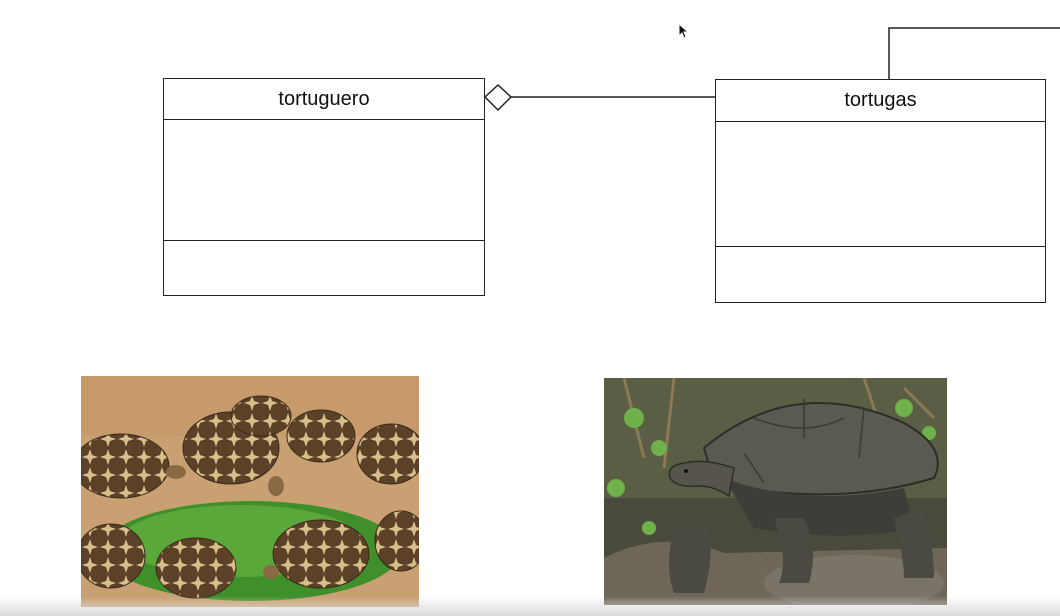 This screenshot has width=1060, height=616. What do you see at coordinates (775, 491) in the screenshot?
I see `giant-tortoise-photo` at bounding box center [775, 491].